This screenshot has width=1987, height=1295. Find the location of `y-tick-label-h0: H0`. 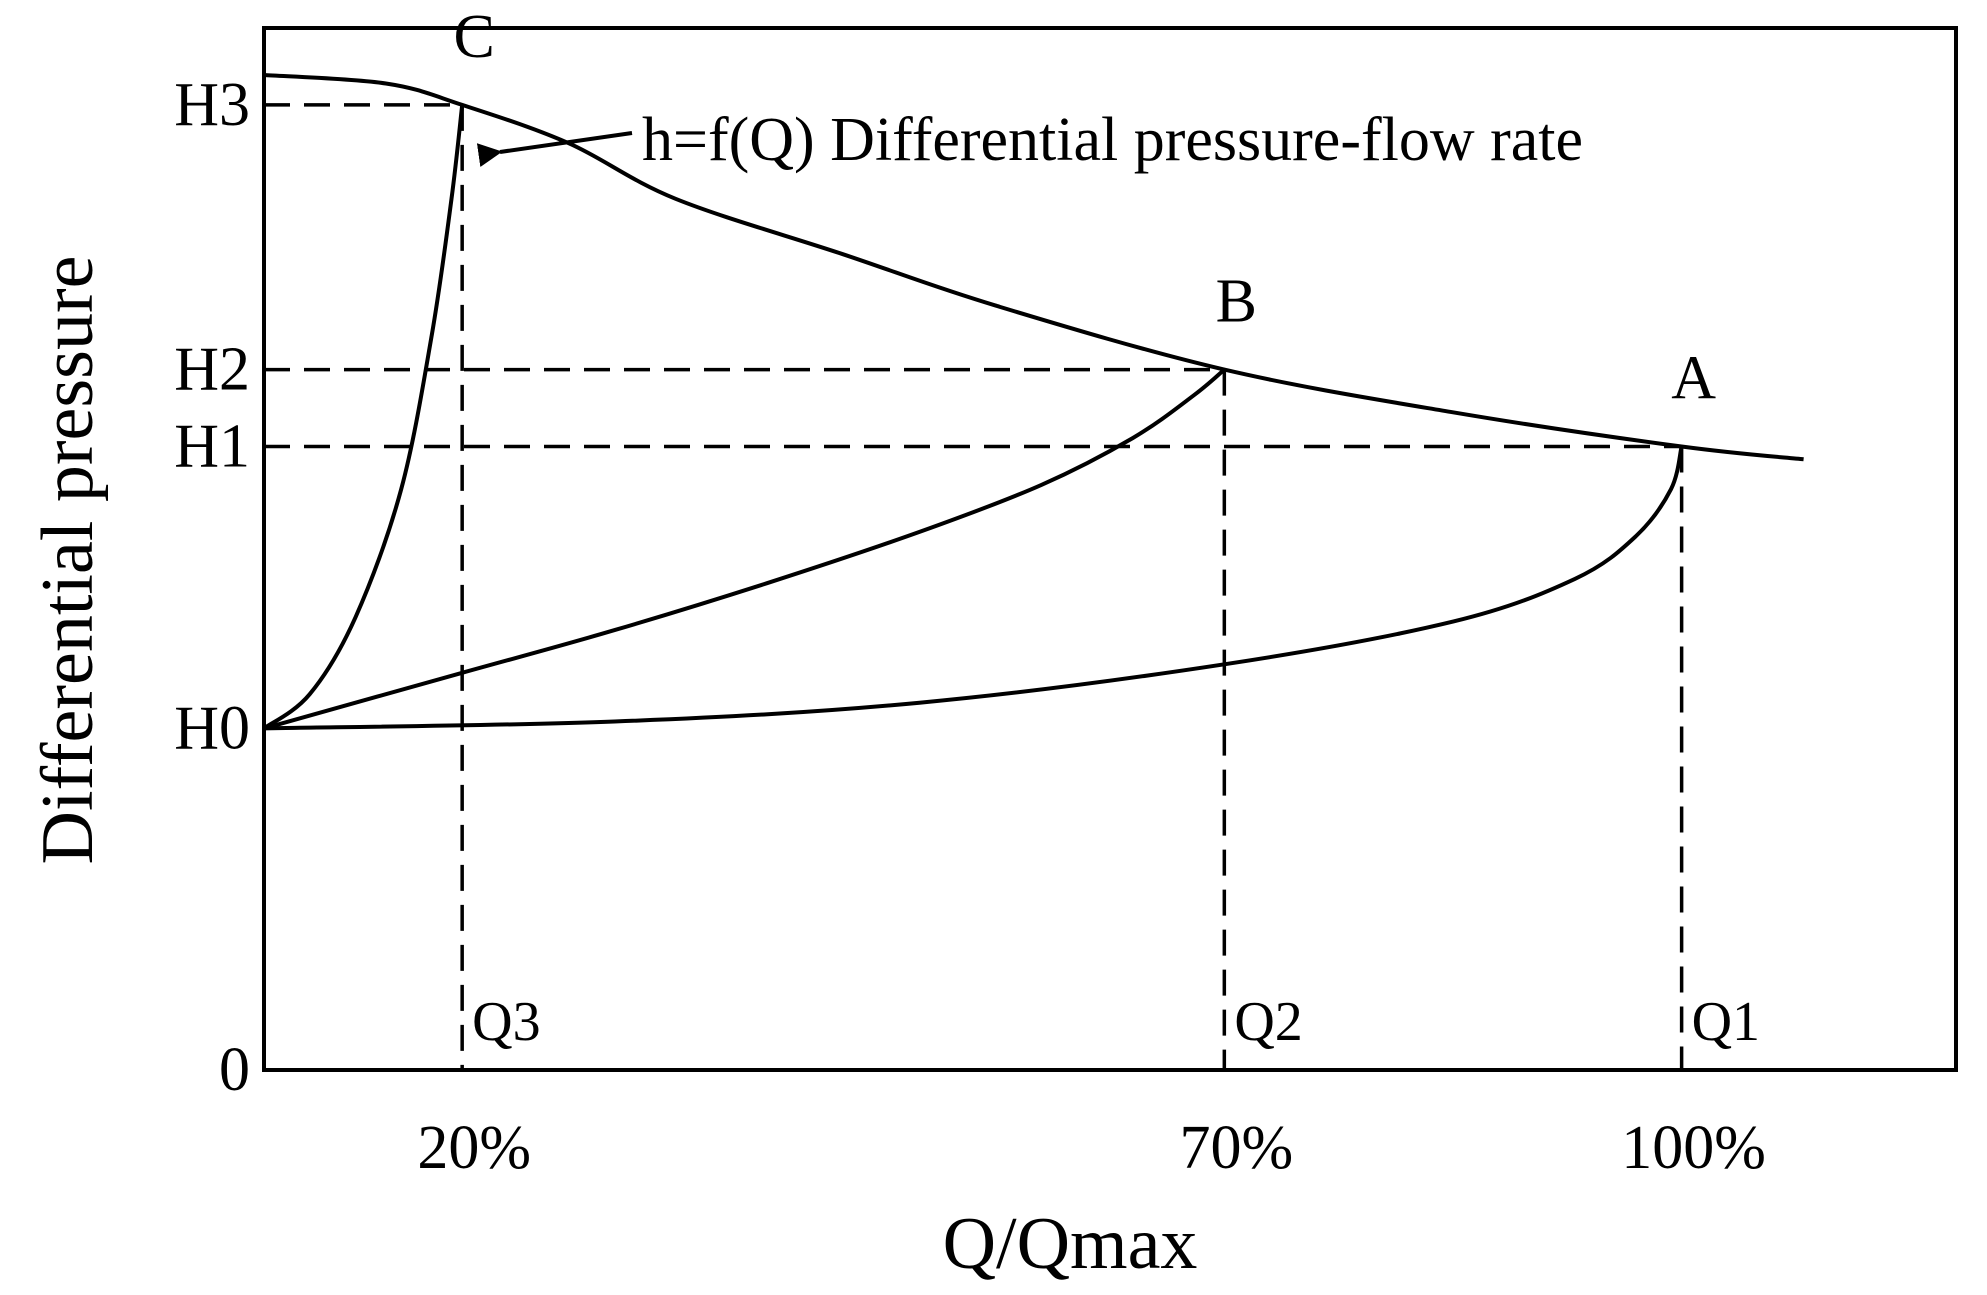

y-tick-label-h0: H0 is located at coordinates (212, 728).